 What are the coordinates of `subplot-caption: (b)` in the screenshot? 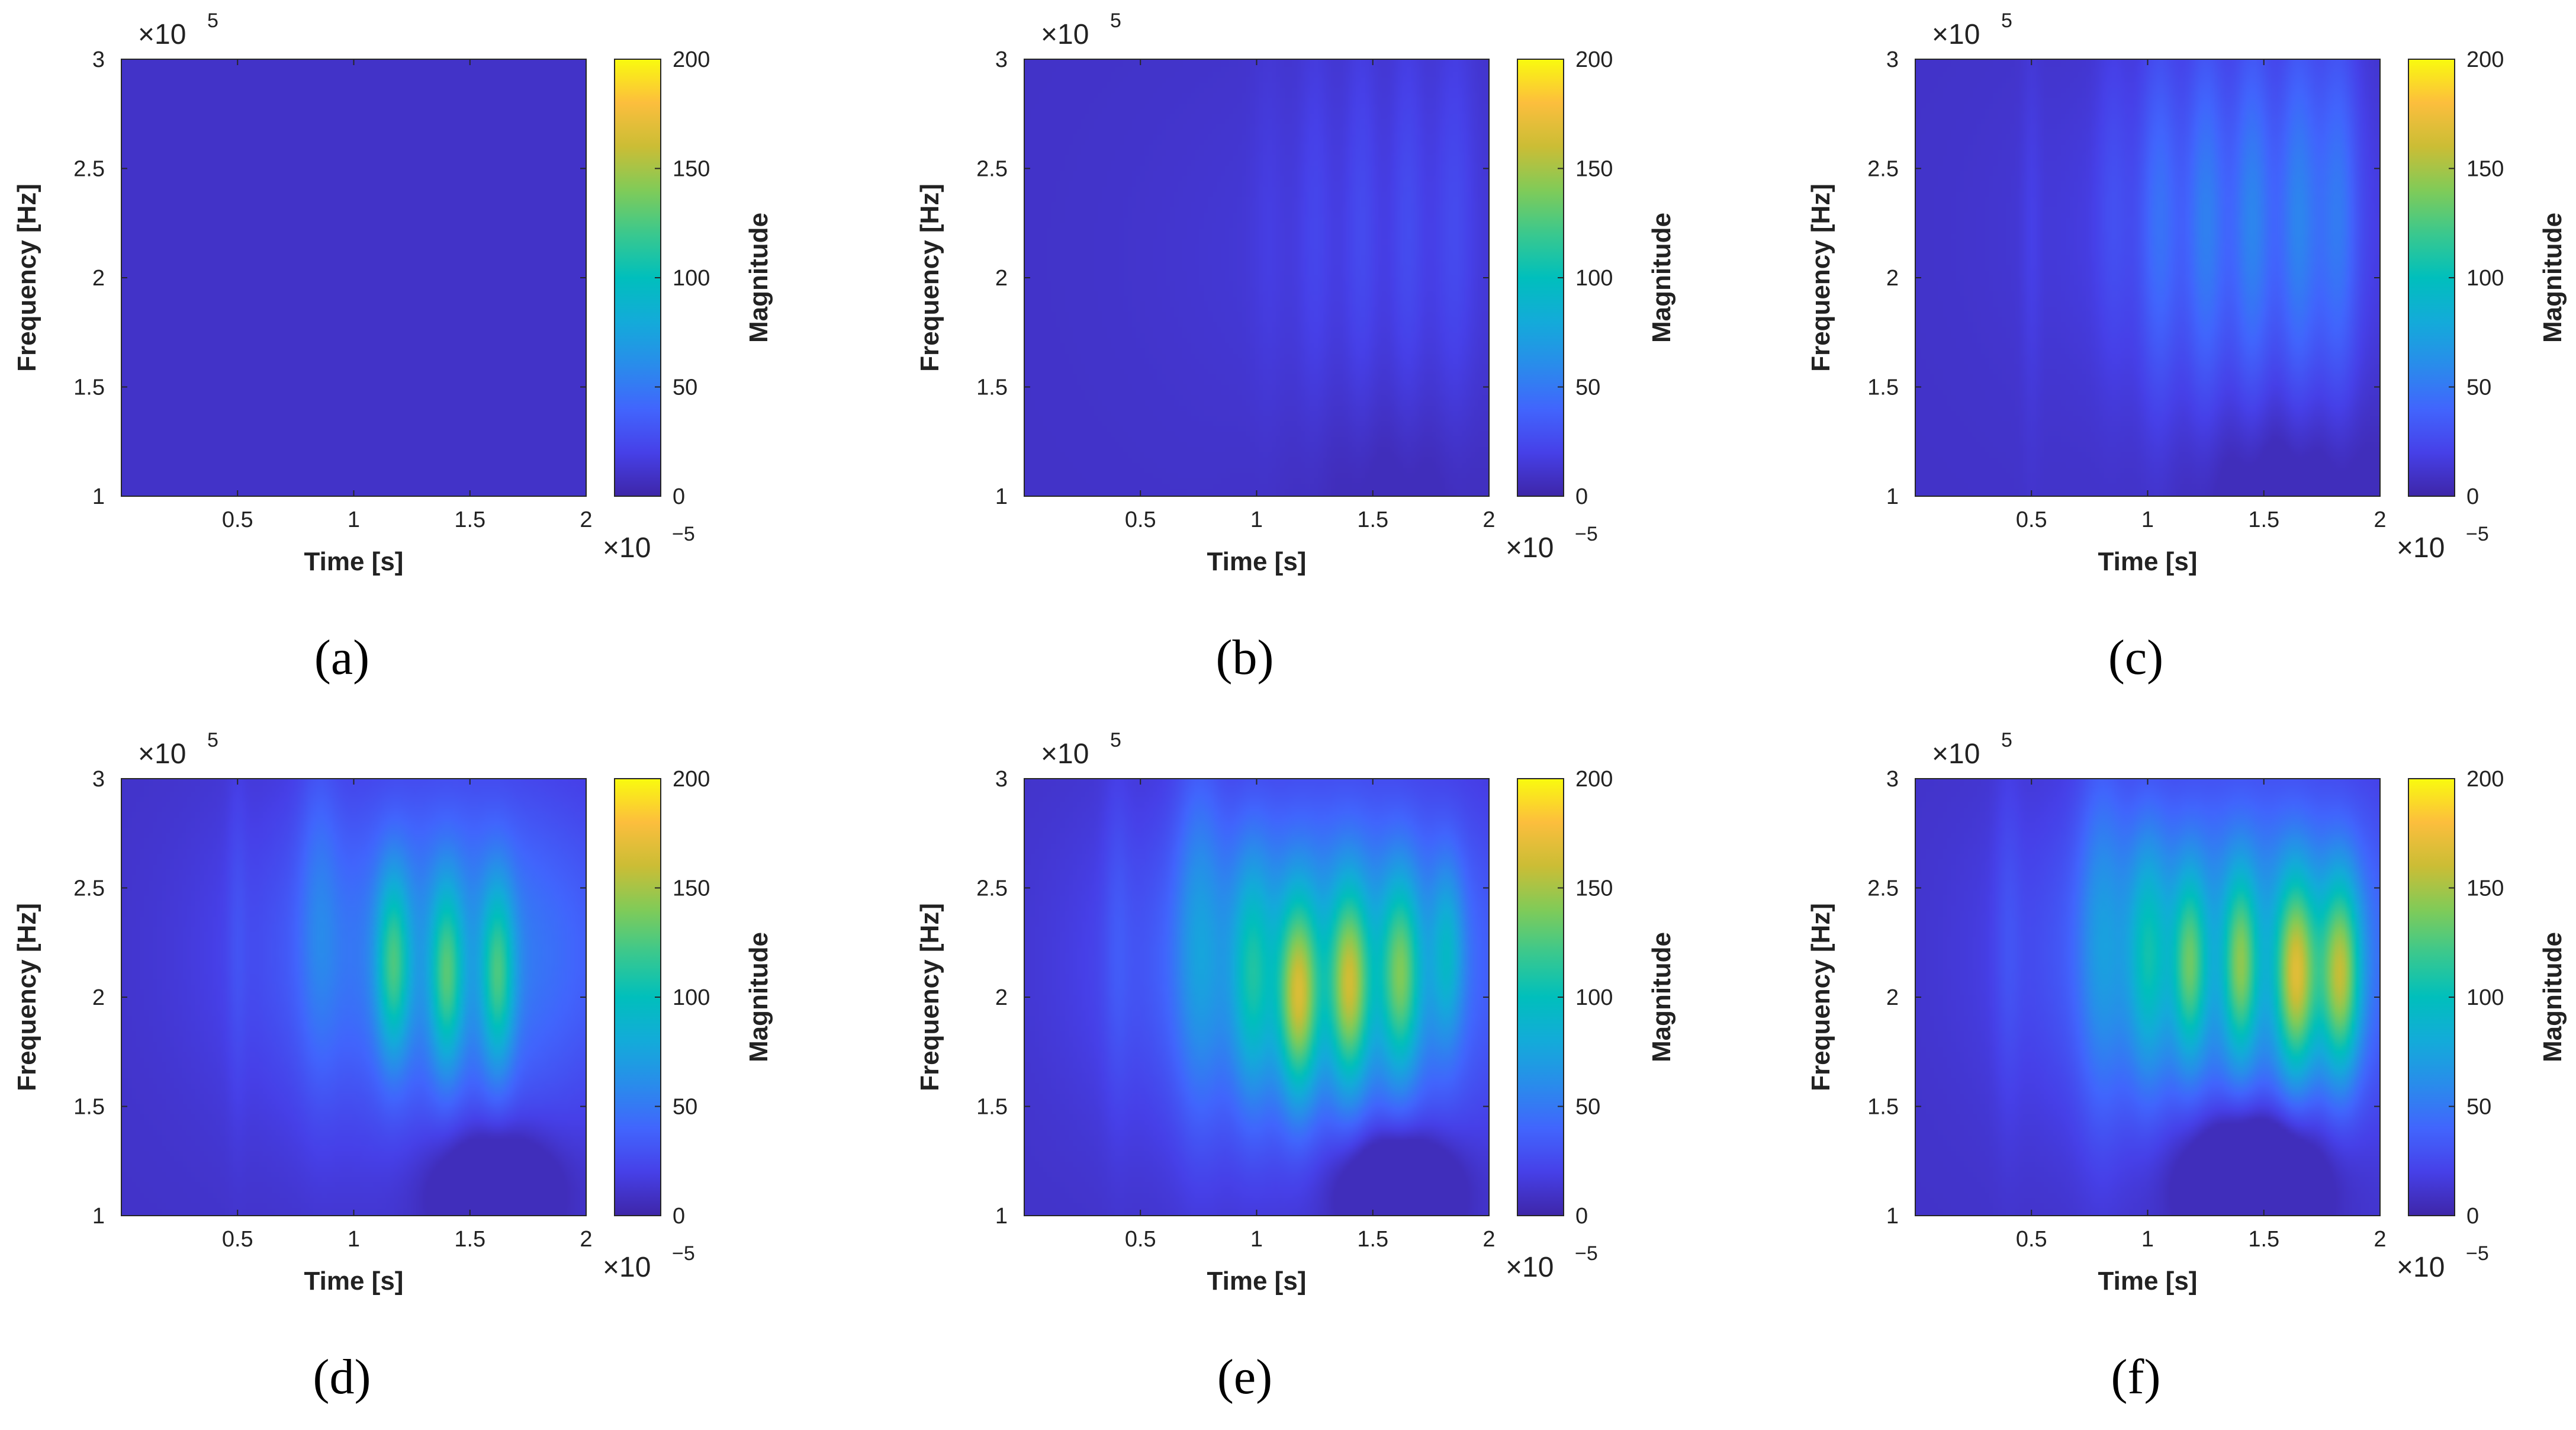 It's located at (1245, 657).